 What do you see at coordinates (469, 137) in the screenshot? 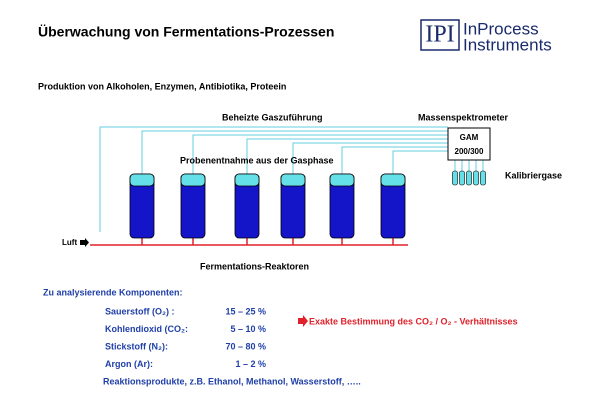
I see `gam-label: GAM` at bounding box center [469, 137].